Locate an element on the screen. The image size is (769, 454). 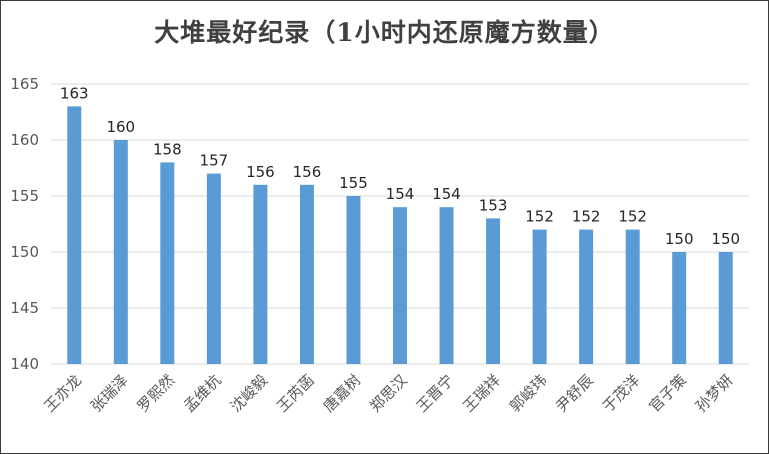
x-tick-label-3: 罗熙然 is located at coordinates (156, 393).